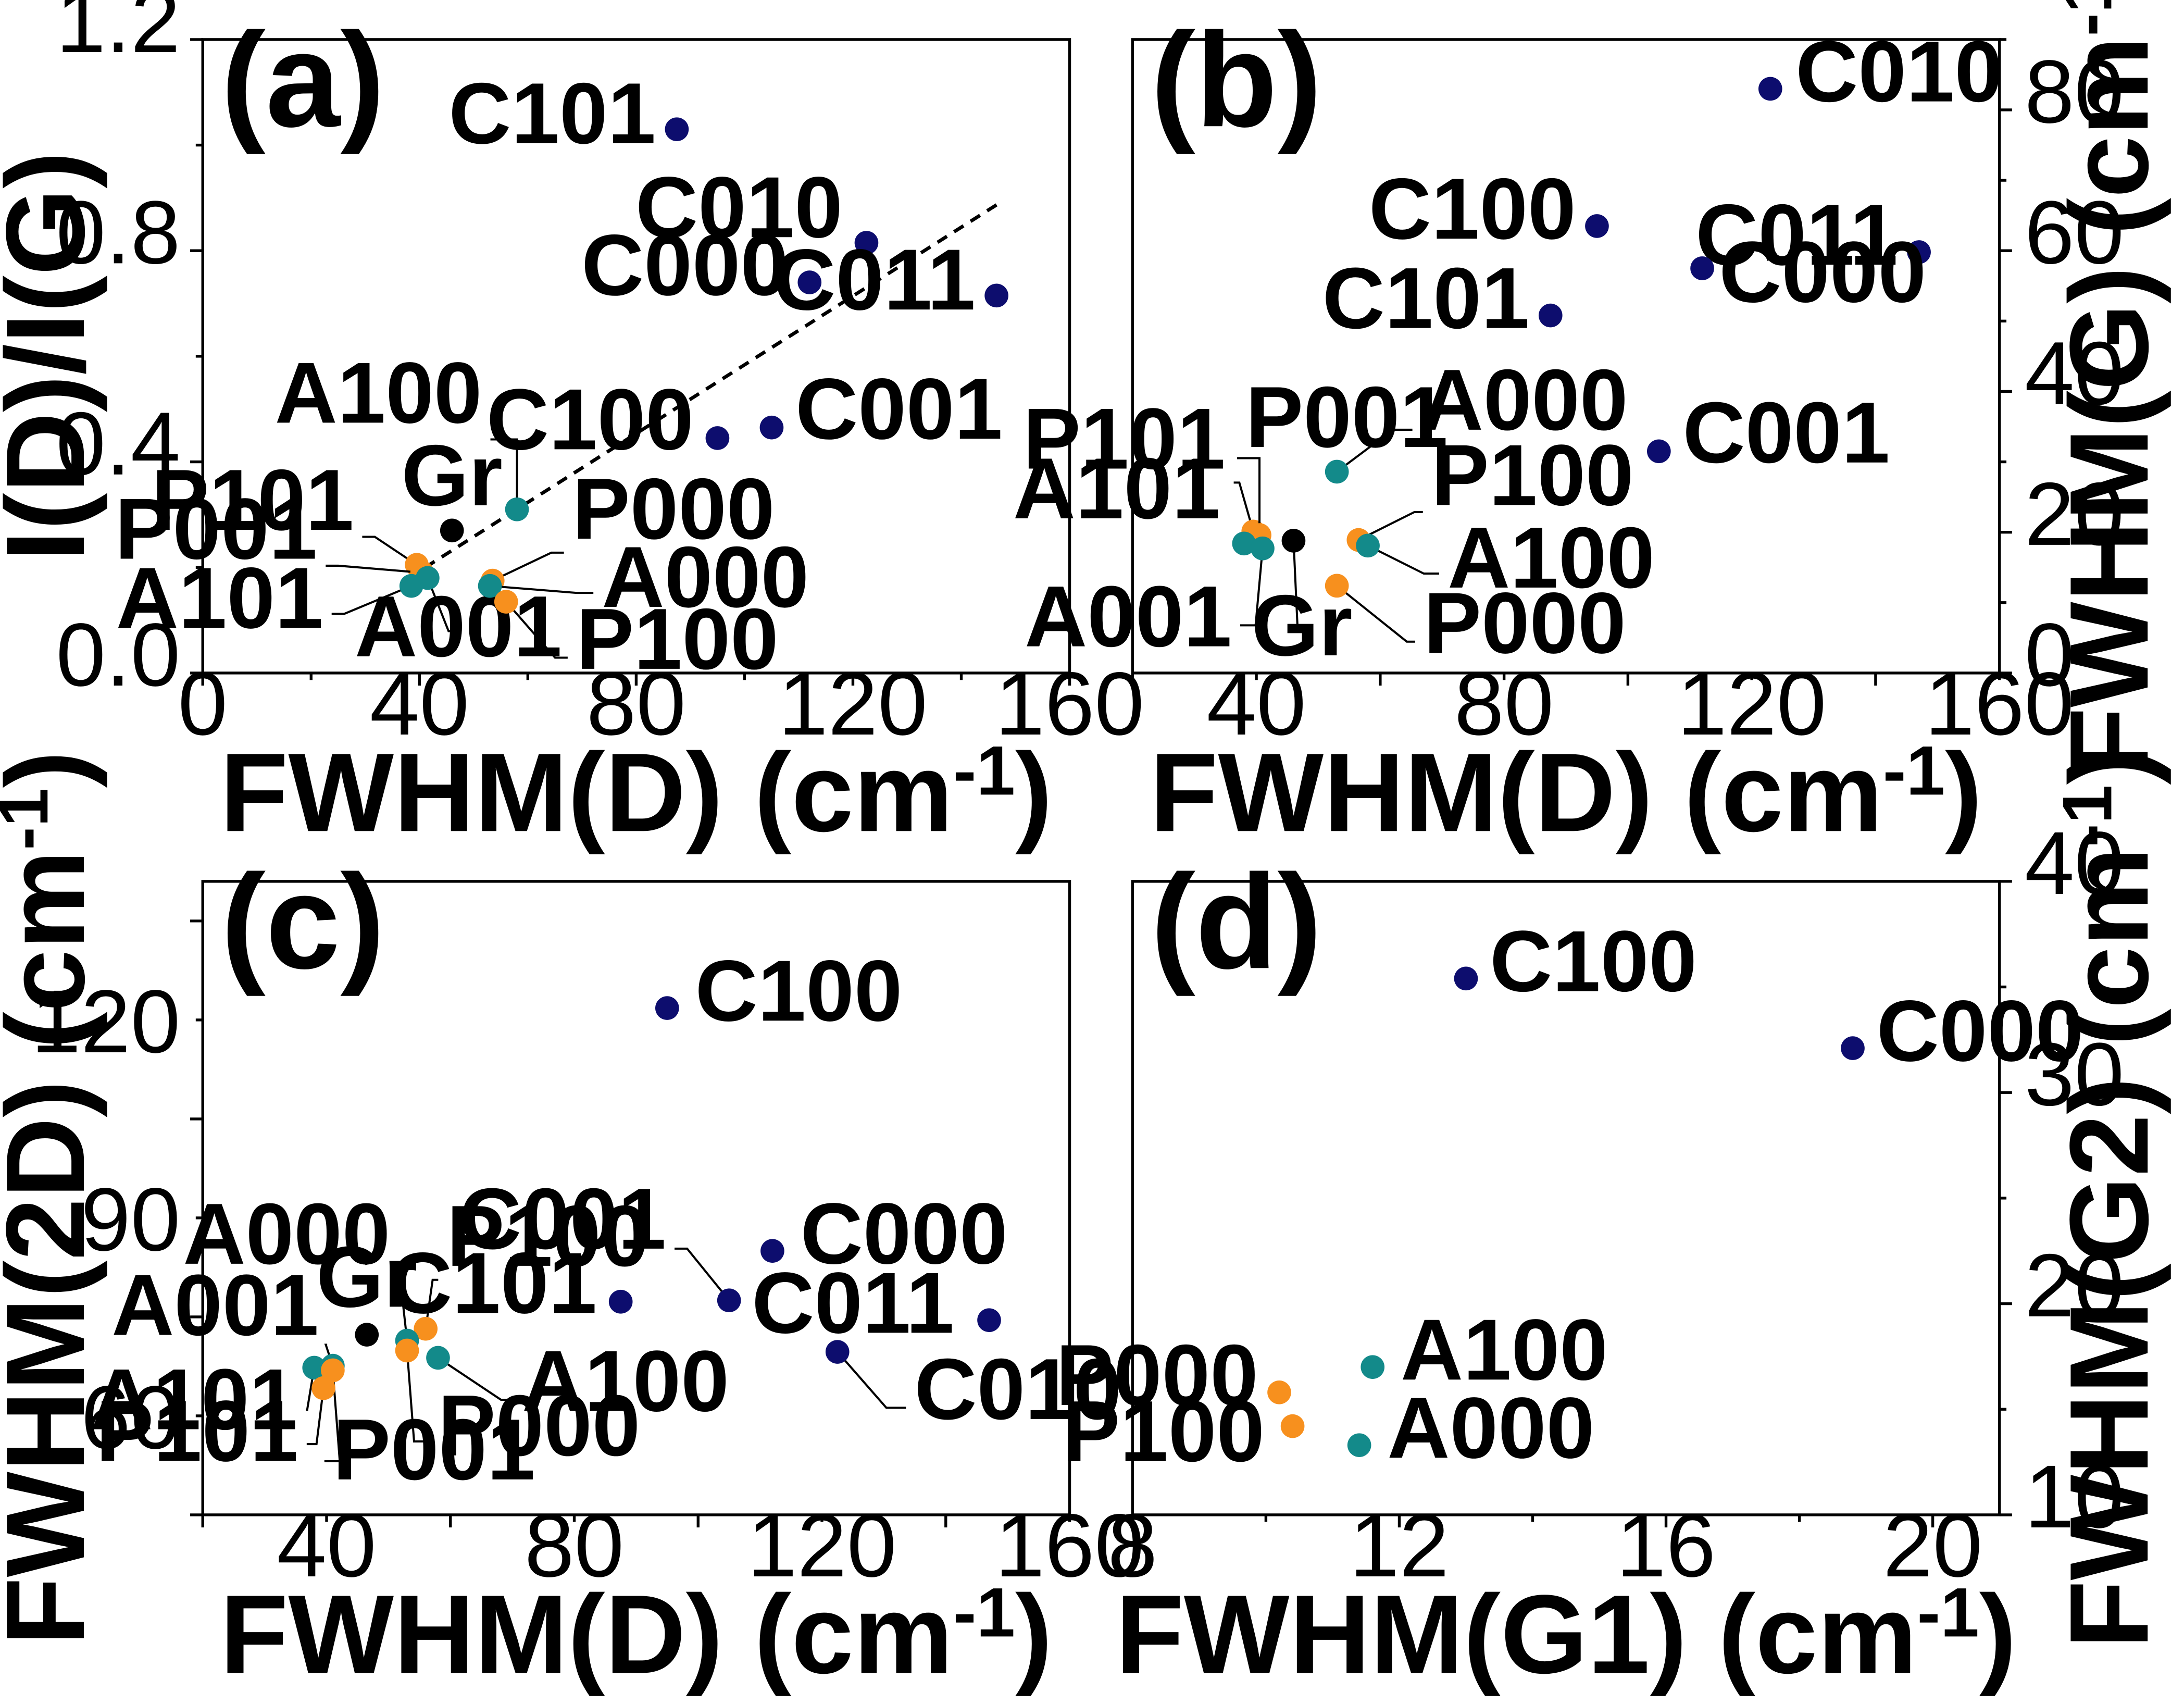 This screenshot has height=1704, width=2184. What do you see at coordinates (1125, 440) in the screenshot?
I see `point-label: P101` at bounding box center [1125, 440].